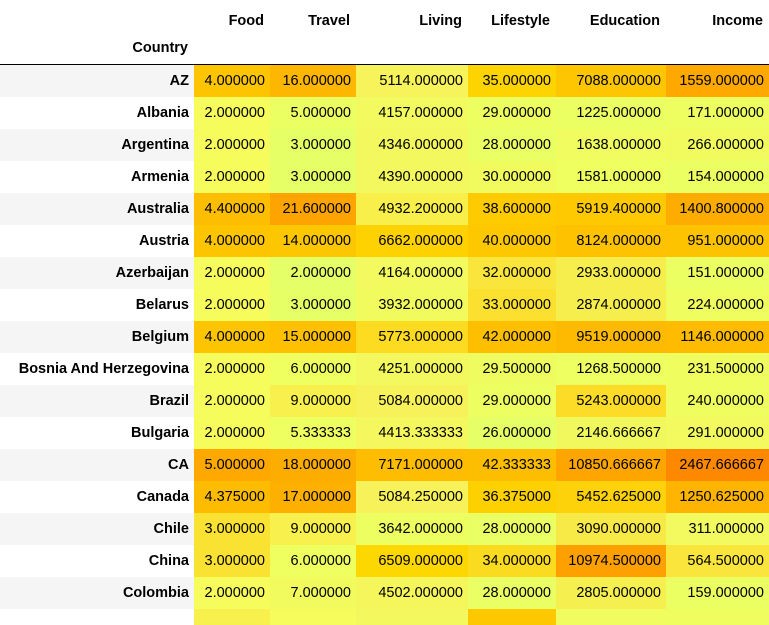 The image size is (769, 625). I want to click on cell-travel: 5.000000, so click(313, 113).